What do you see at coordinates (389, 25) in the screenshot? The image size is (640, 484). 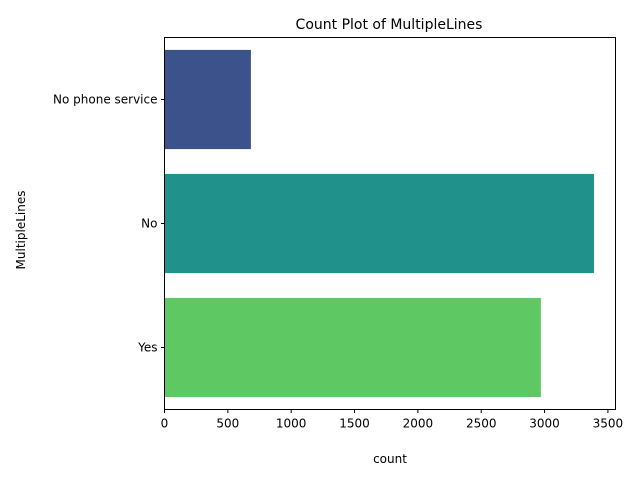 I see `chart-title: Count Plot of MultipleLines` at bounding box center [389, 25].